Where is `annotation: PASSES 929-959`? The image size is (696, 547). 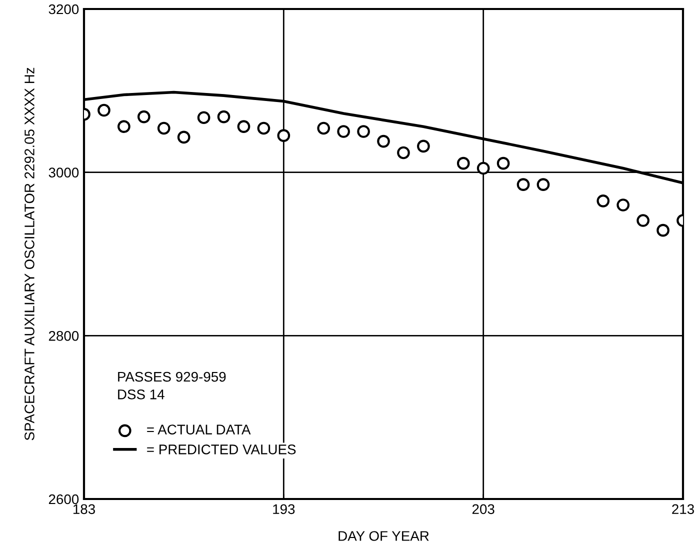
annotation: PASSES 929-959 is located at coordinates (172, 377).